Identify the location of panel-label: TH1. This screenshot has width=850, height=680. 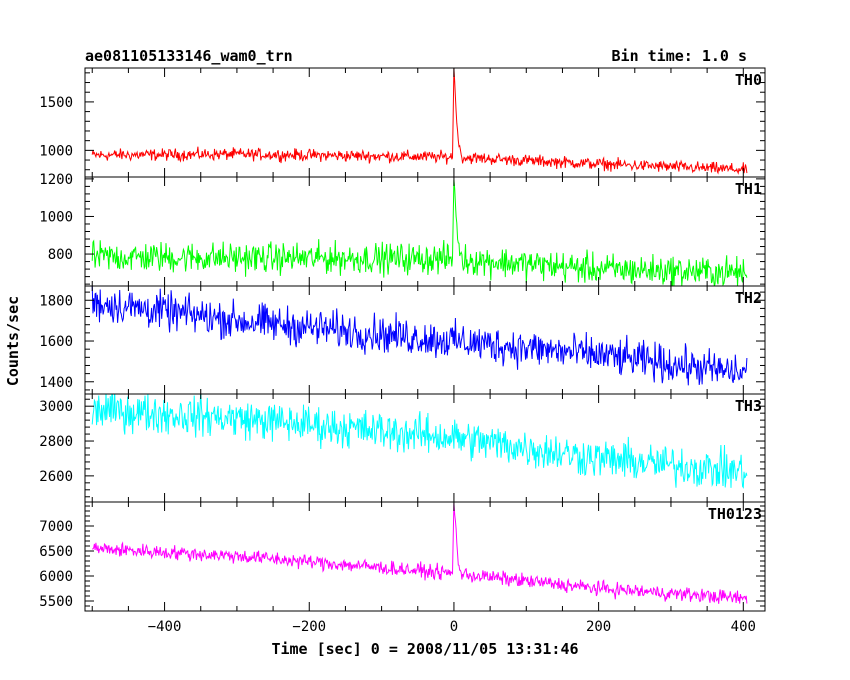
(748, 189).